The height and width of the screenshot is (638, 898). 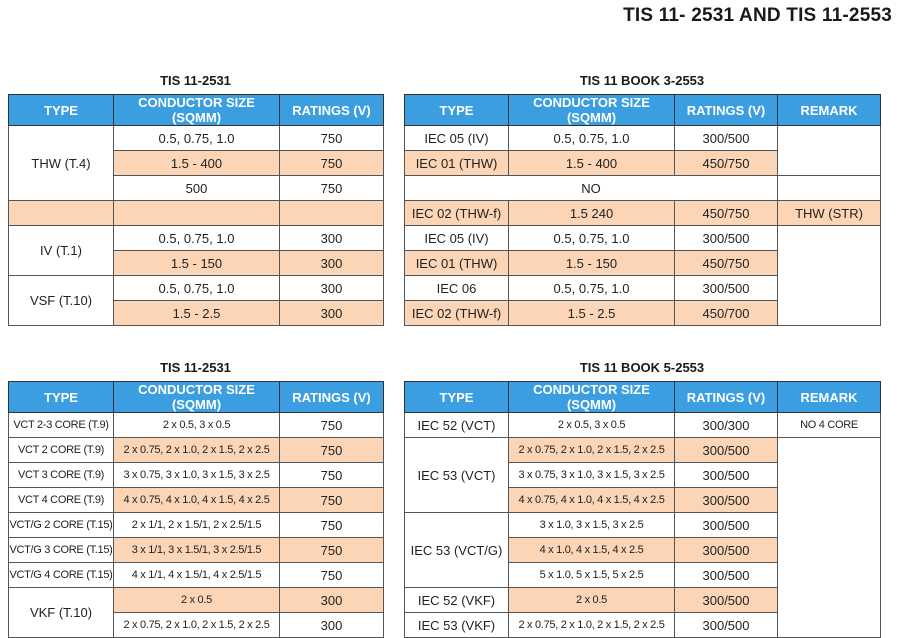 What do you see at coordinates (591, 550) in the screenshot?
I see `conductor-size-cell: 4 x 1.0, 4 x 1.5, 4 x 2.5` at bounding box center [591, 550].